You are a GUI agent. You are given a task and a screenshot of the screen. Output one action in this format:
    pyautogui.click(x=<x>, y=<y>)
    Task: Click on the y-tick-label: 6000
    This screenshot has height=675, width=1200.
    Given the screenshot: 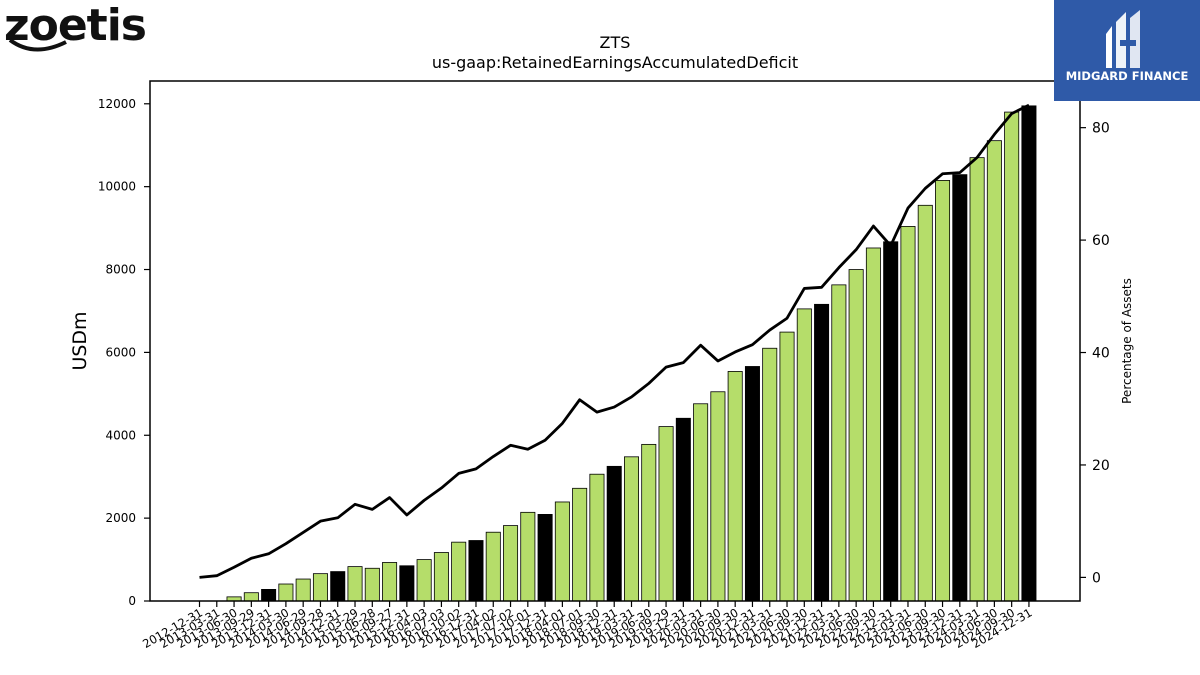 What is the action you would take?
    pyautogui.click(x=120, y=352)
    